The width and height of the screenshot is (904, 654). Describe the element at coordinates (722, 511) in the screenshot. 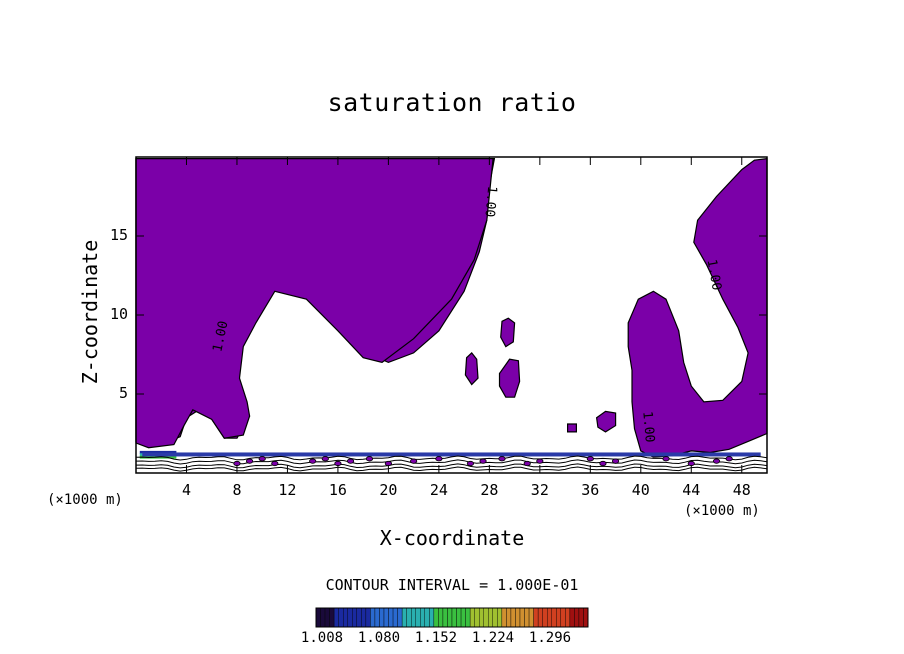

I see `x-unit-label-right: (×1000 m)` at that location.